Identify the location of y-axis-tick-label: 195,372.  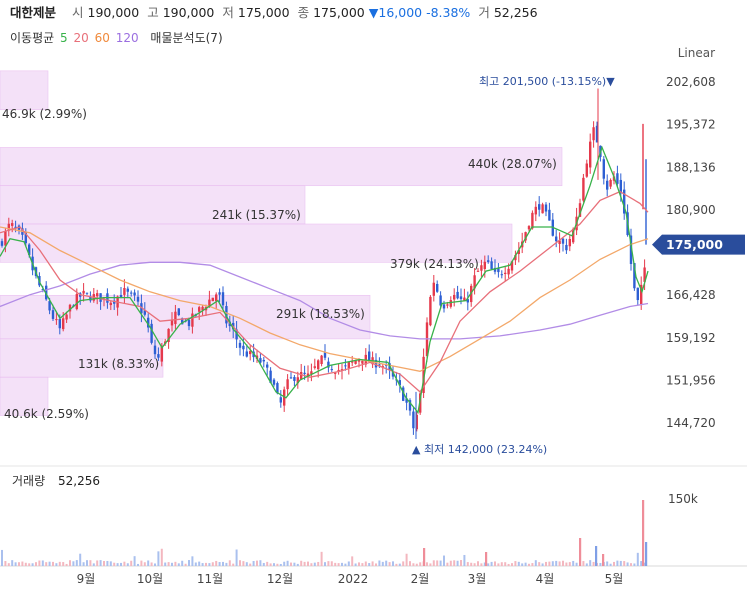
(691, 125).